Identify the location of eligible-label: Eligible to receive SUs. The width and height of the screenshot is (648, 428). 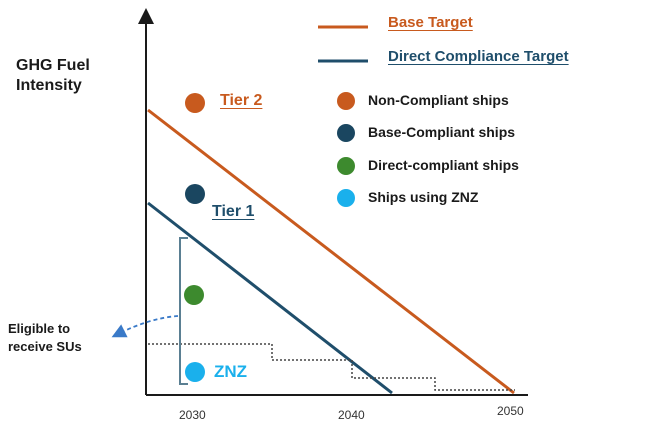
(45, 337).